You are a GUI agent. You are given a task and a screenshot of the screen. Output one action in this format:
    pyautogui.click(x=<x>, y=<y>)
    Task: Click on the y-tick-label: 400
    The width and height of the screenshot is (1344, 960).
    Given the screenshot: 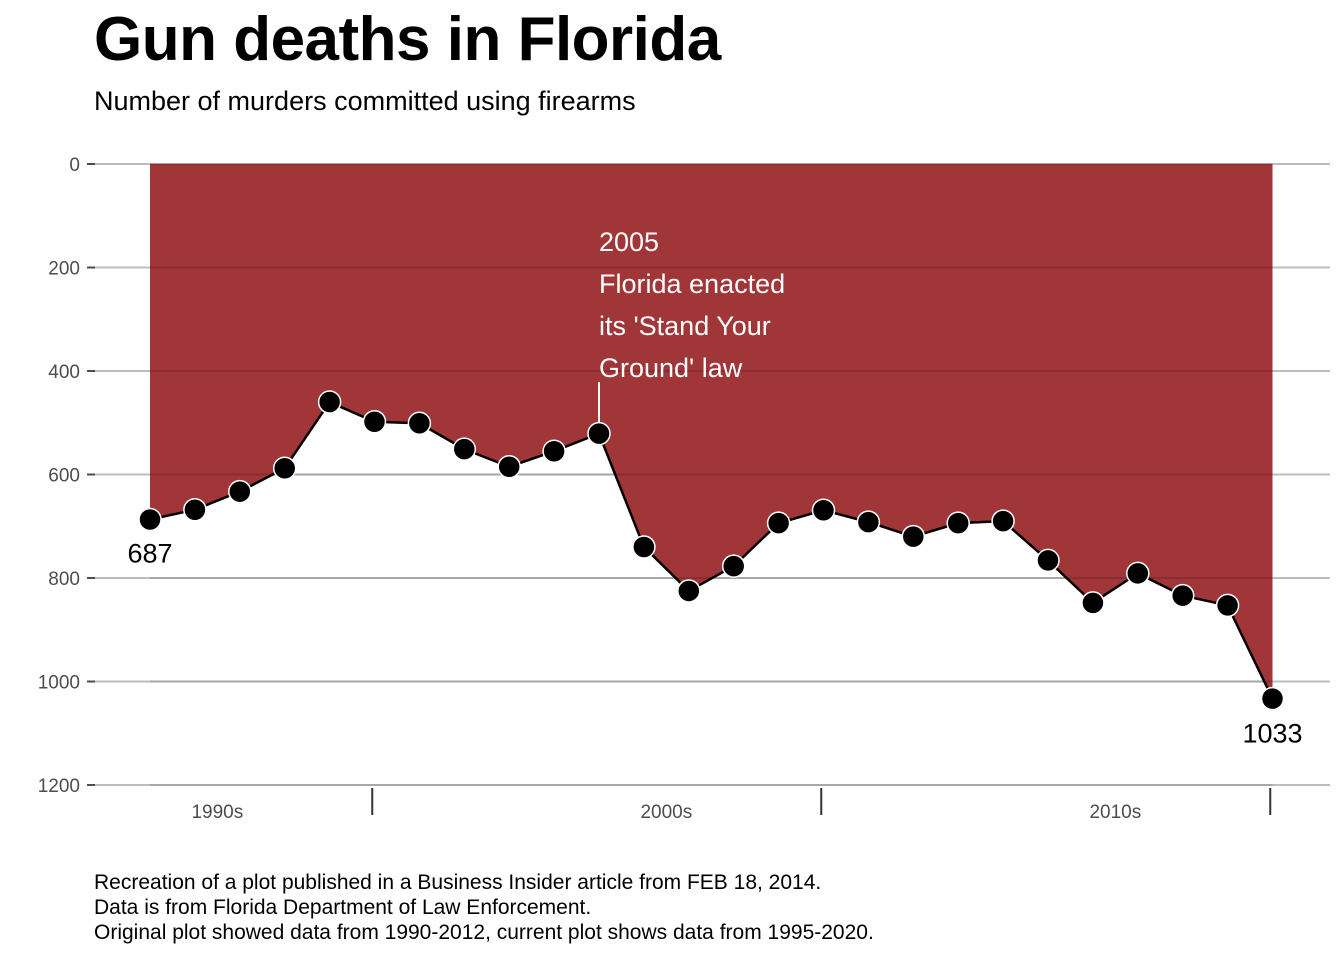 What is the action you would take?
    pyautogui.click(x=64, y=372)
    